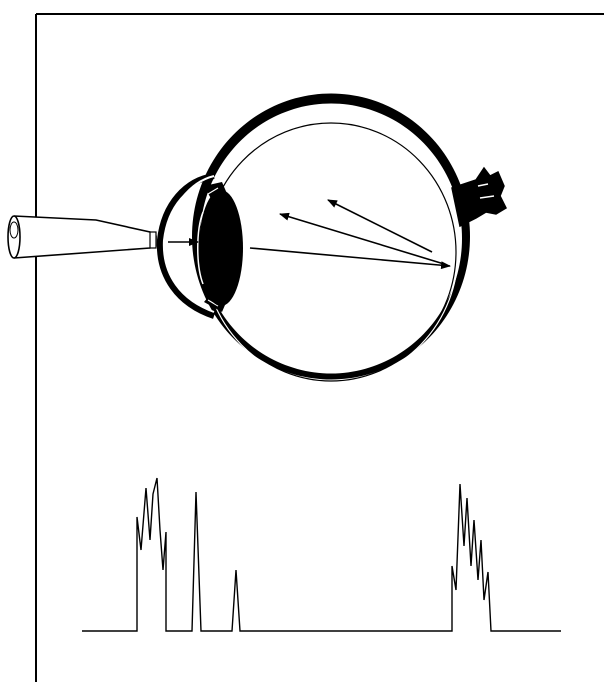 The height and width of the screenshot is (682, 604). Describe the element at coordinates (350, 258) in the screenshot. I see `arrow-lens-to-retina` at that location.